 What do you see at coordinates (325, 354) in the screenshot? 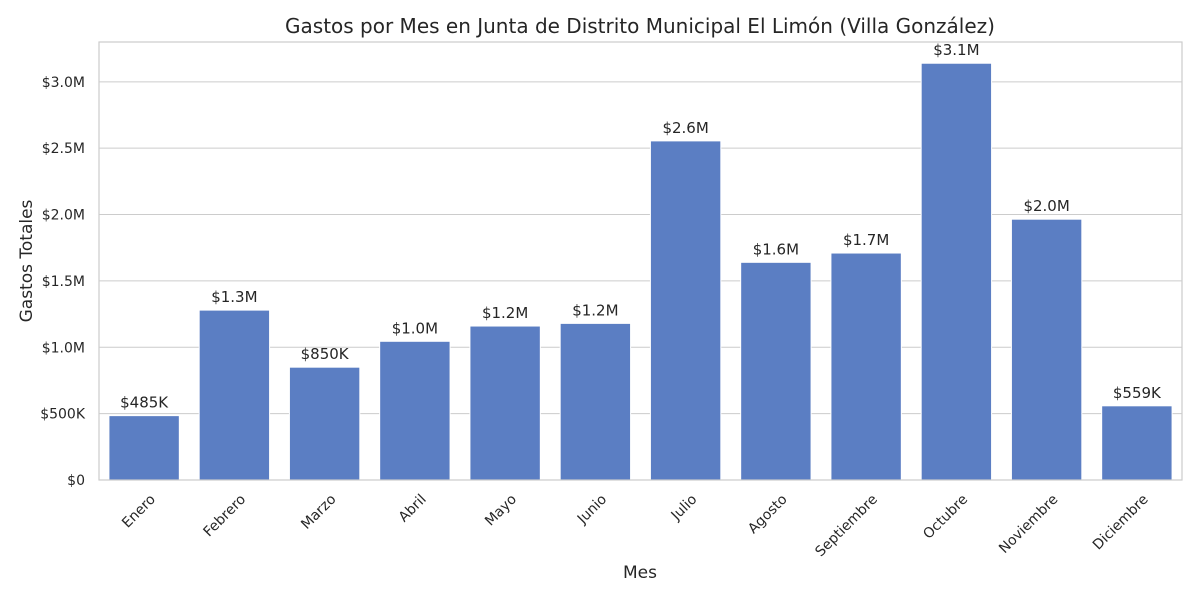
I see `bar-value-label: $850K` at bounding box center [325, 354].